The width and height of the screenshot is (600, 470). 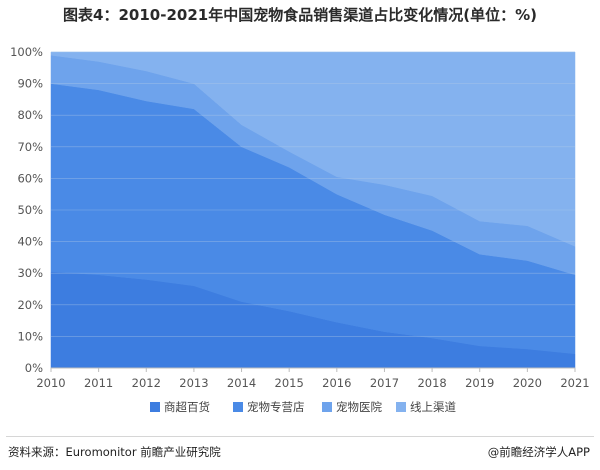 I want to click on y-tick-label: 0%, so click(x=34, y=368).